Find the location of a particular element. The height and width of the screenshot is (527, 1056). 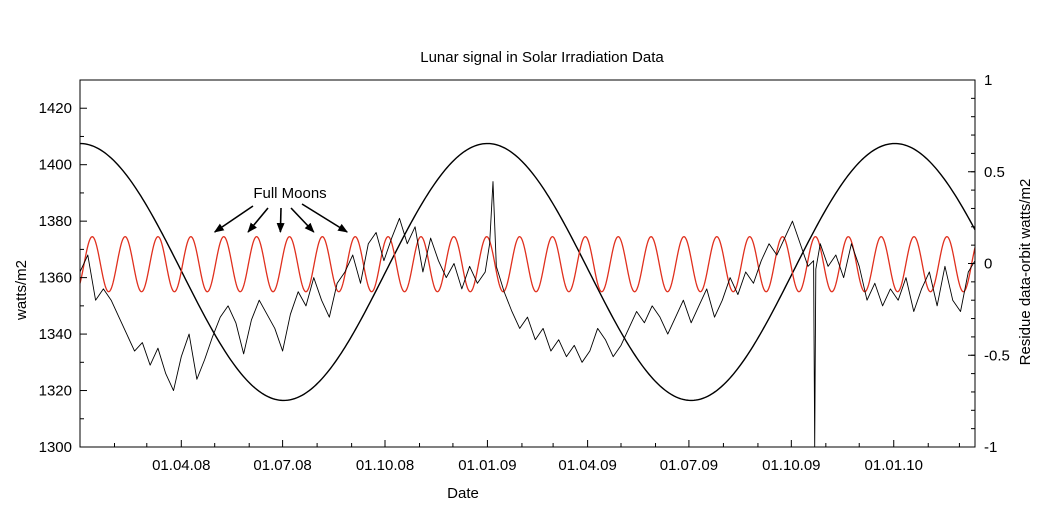

y-tick-label: 1360 is located at coordinates (55, 278).